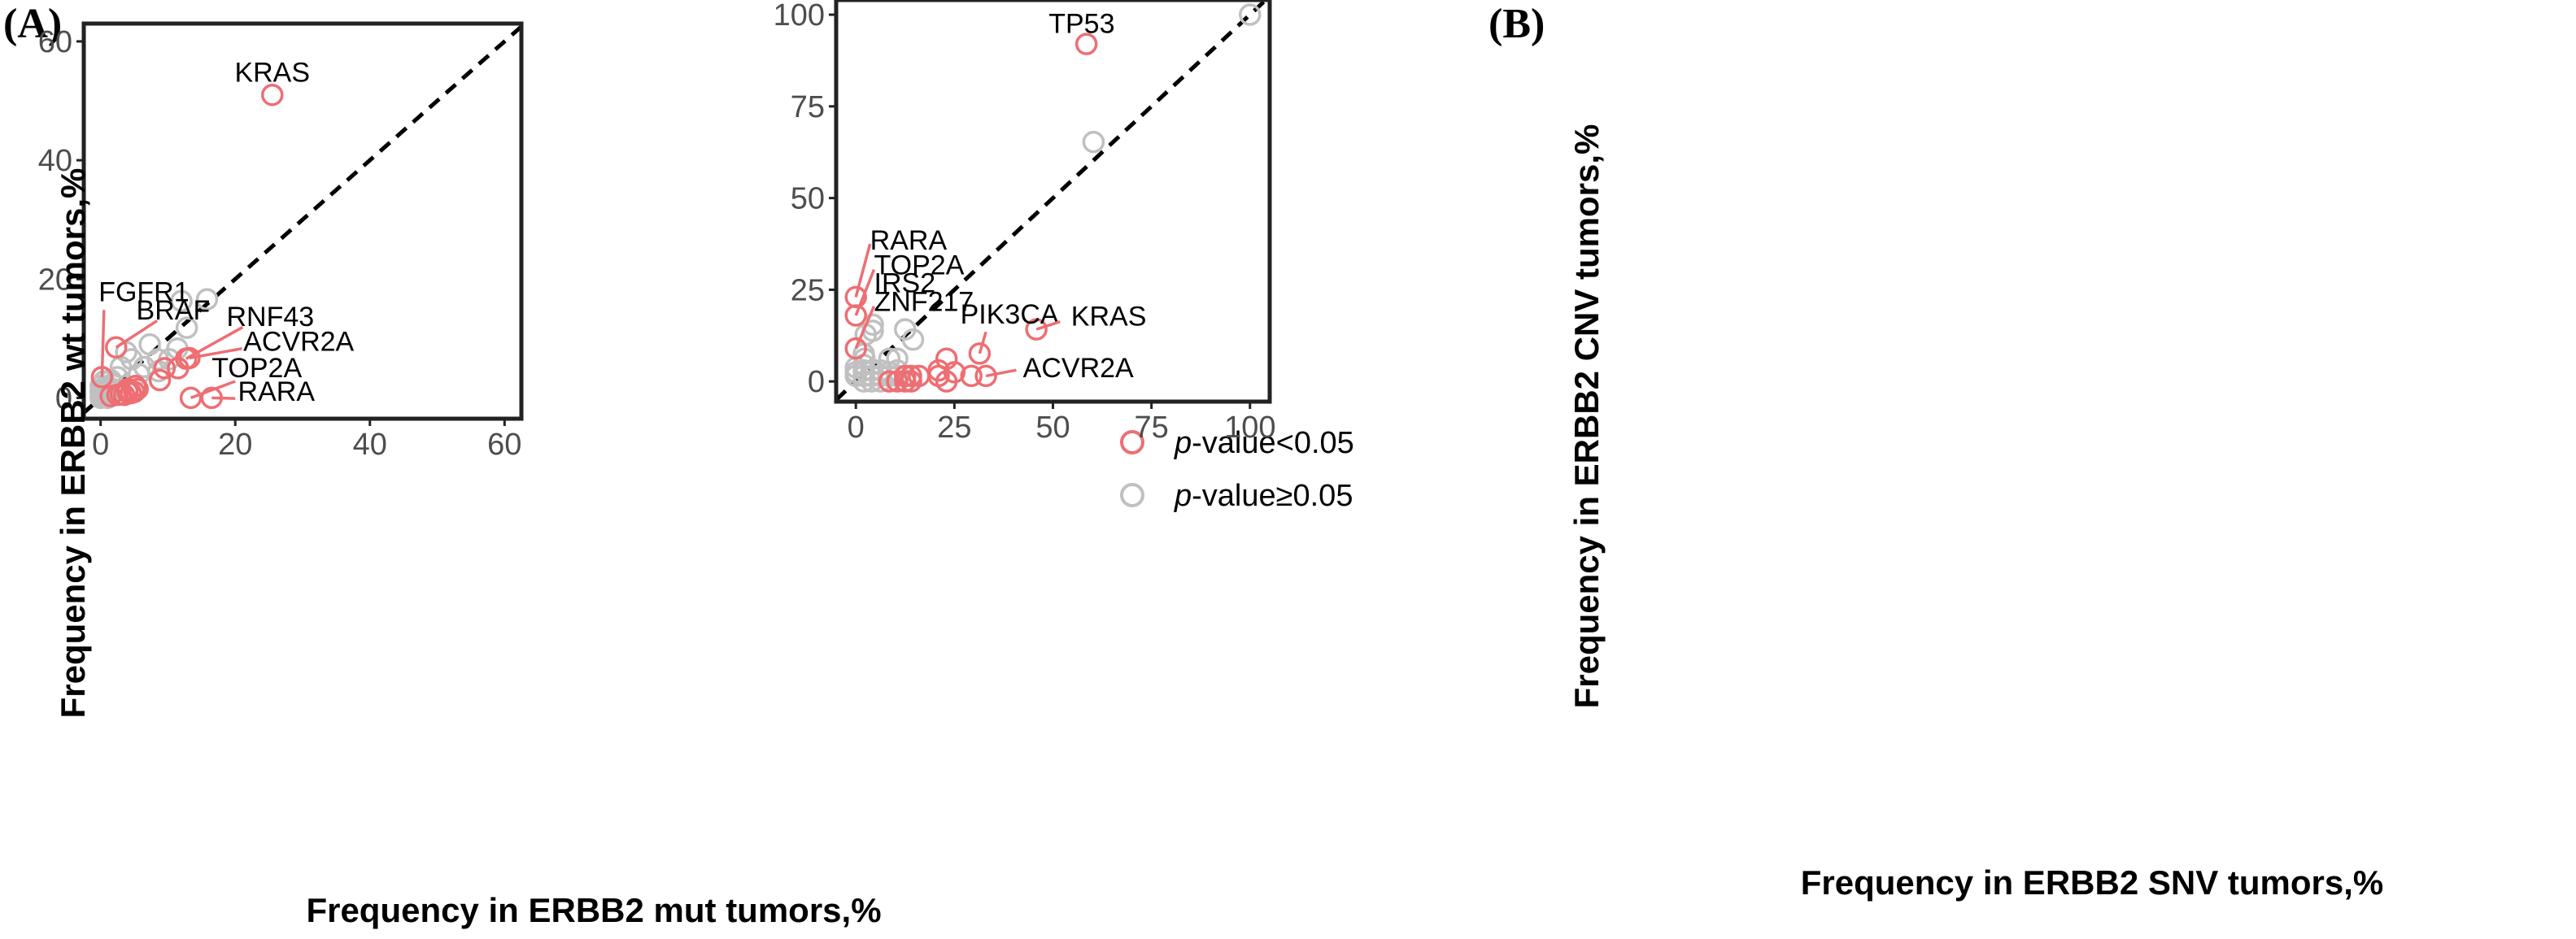 This screenshot has height=939, width=2576. Describe the element at coordinates (1586, 417) in the screenshot. I see `panel-b-y-axis-title: Frequency in ERBB2 CNV tumors,%` at that location.